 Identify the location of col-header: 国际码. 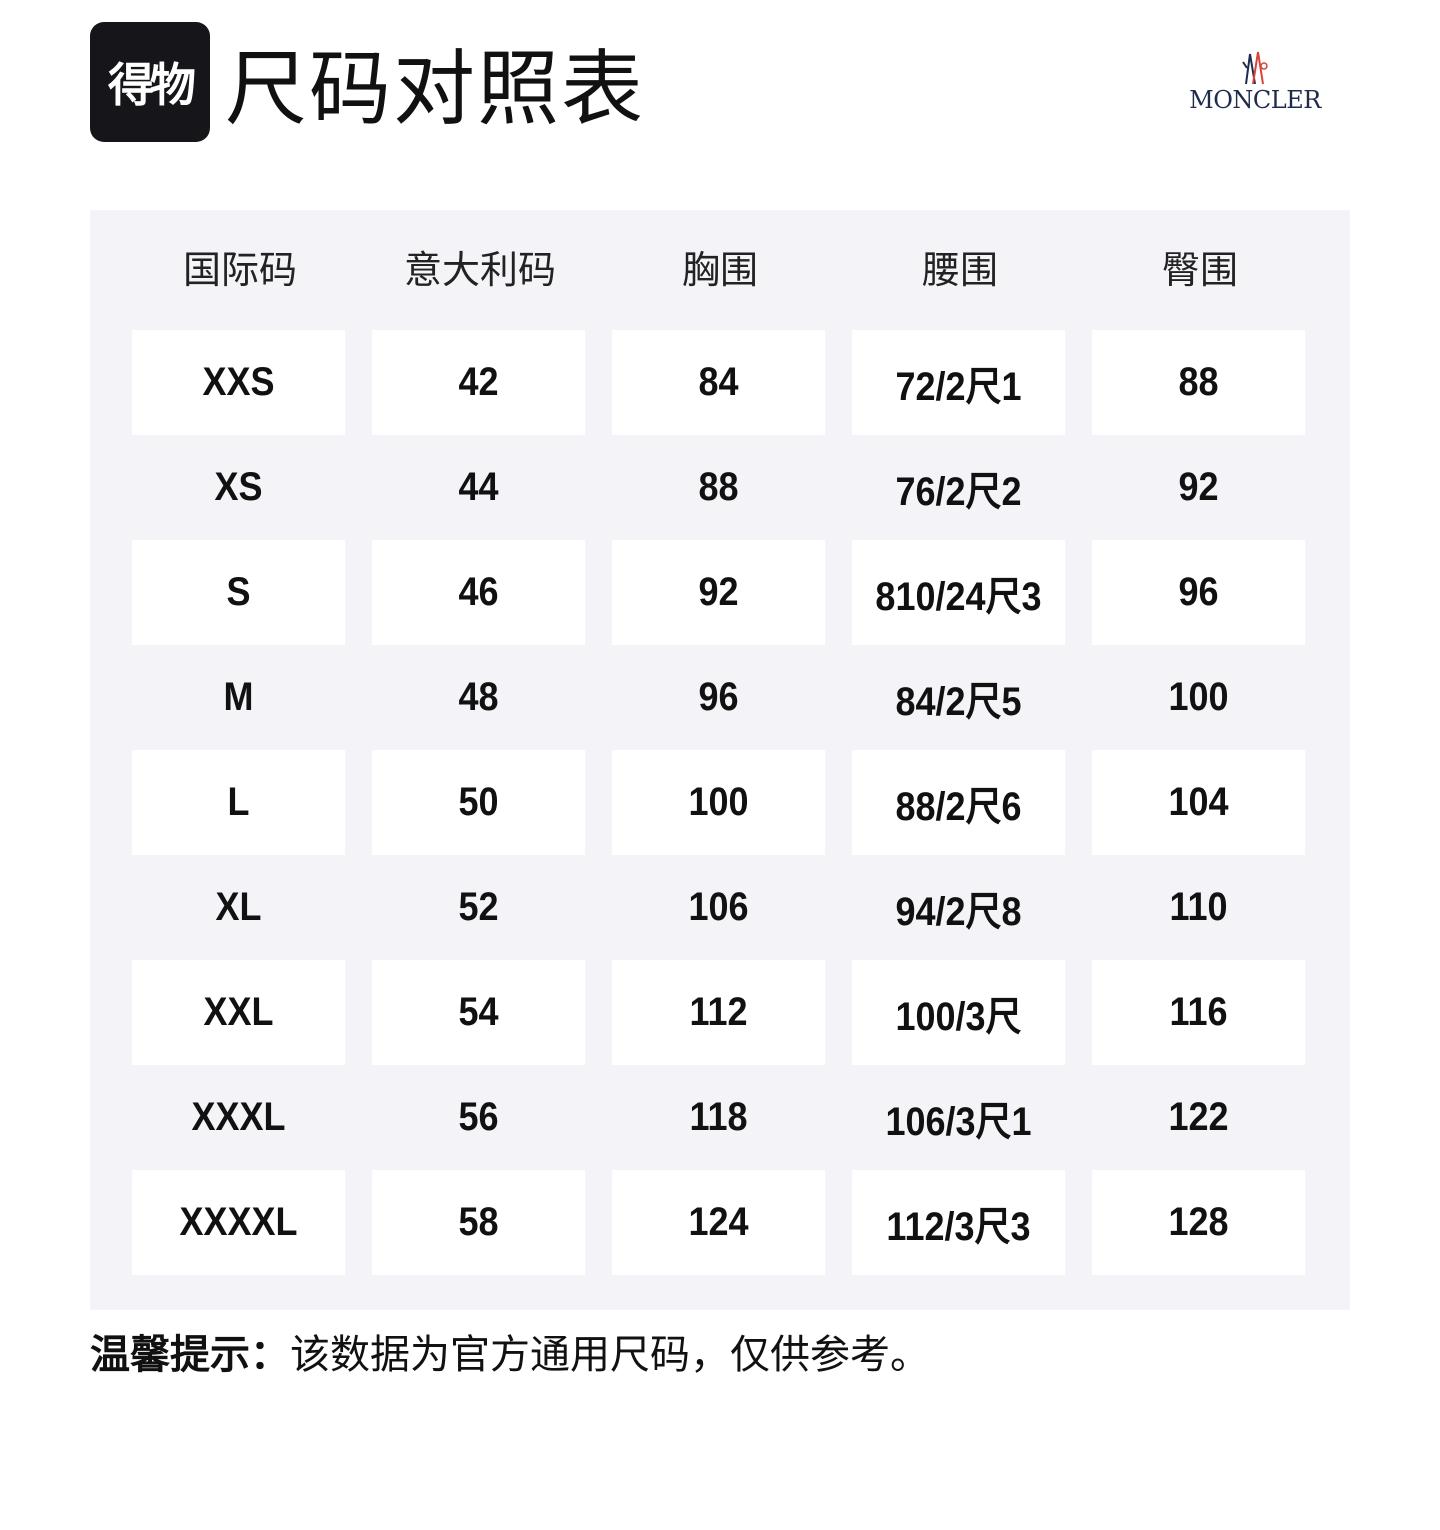
(239, 270).